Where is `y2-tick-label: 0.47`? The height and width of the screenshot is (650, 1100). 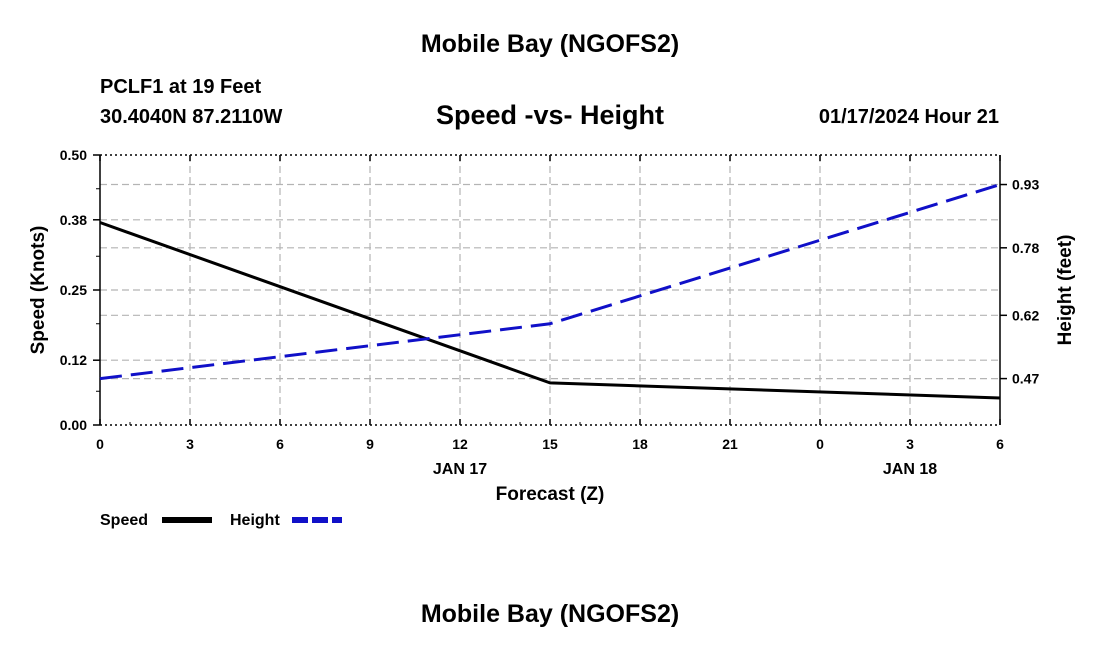
y2-tick-label: 0.47 is located at coordinates (1025, 379).